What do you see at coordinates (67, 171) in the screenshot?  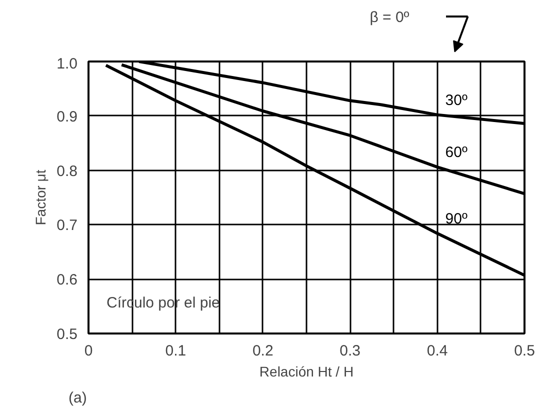 I see `y-tick-label: 0.8` at bounding box center [67, 171].